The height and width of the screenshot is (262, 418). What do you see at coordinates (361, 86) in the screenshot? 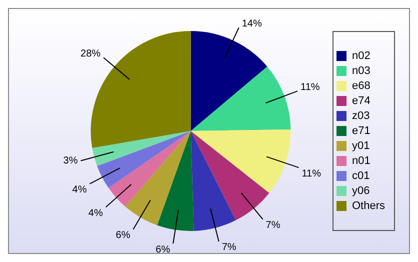
I see `legend-label: e68` at bounding box center [361, 86].